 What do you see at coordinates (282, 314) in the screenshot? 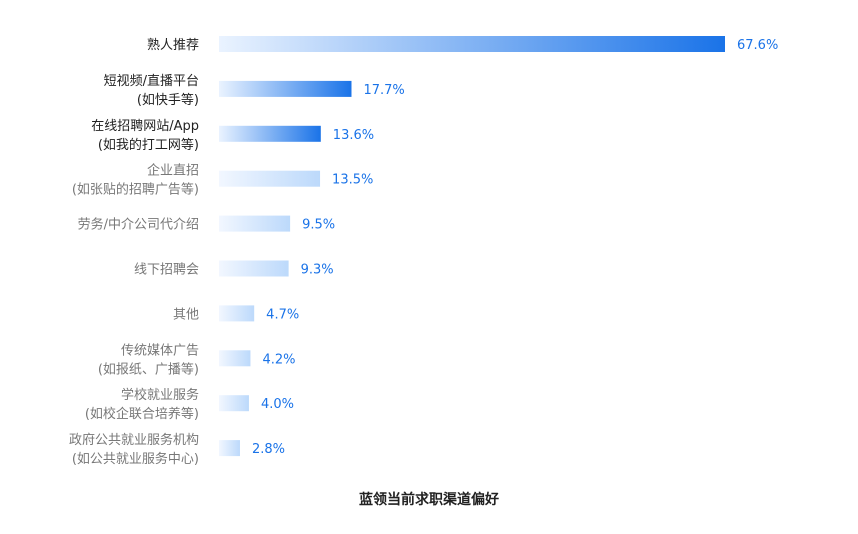
I see `value-label: 4.7%` at bounding box center [282, 314].